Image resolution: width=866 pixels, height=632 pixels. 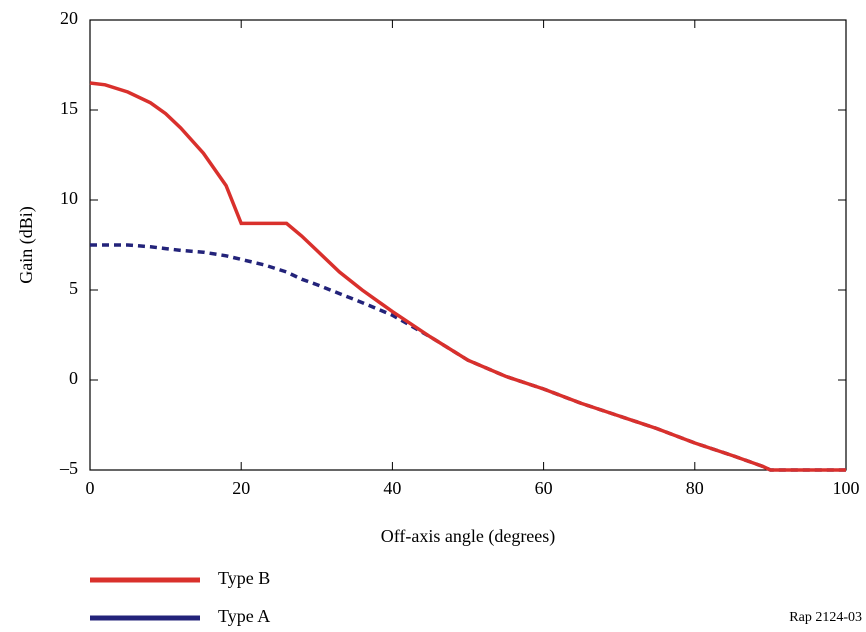 I want to click on y-tick-label: –5, so click(x=68, y=468).